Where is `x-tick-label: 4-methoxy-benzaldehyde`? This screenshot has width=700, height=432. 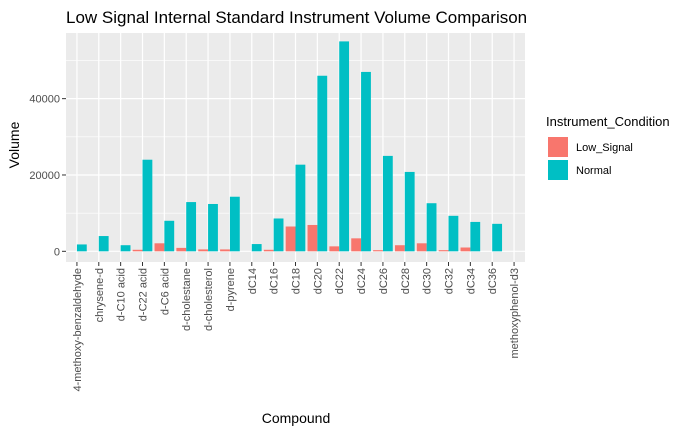
x-tick-label: 4-methoxy-benzaldehyde is located at coordinates (78, 330).